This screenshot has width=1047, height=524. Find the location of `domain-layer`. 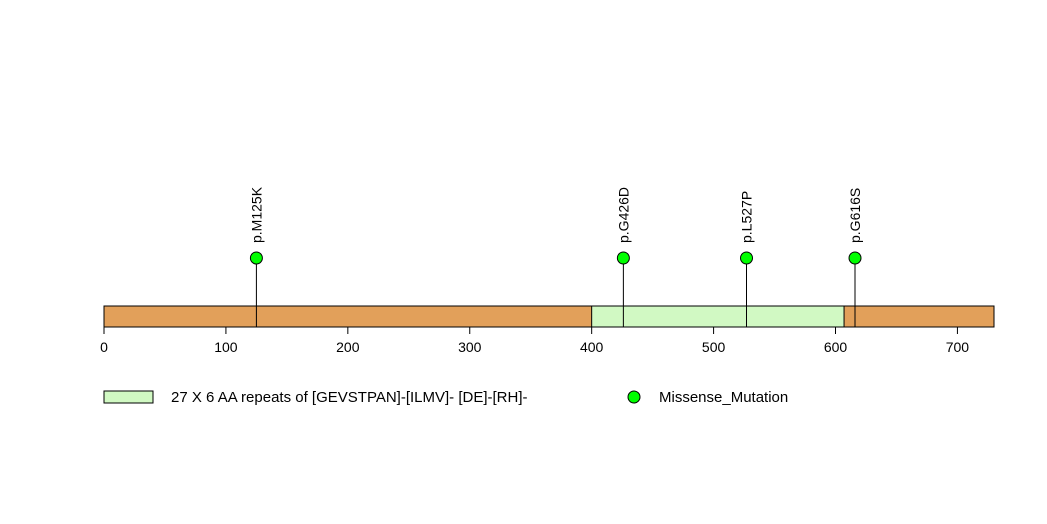

domain-layer is located at coordinates (718, 316).